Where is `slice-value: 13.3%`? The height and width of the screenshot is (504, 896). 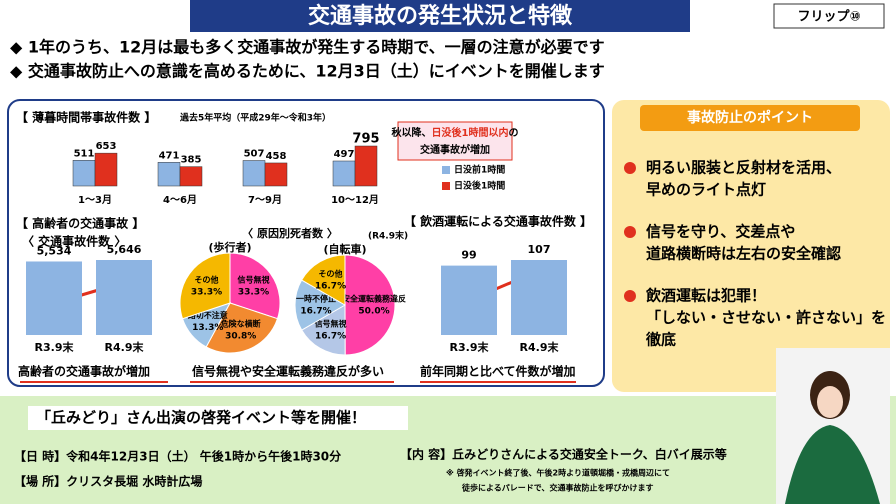 slice-value: 13.3% is located at coordinates (207, 328).